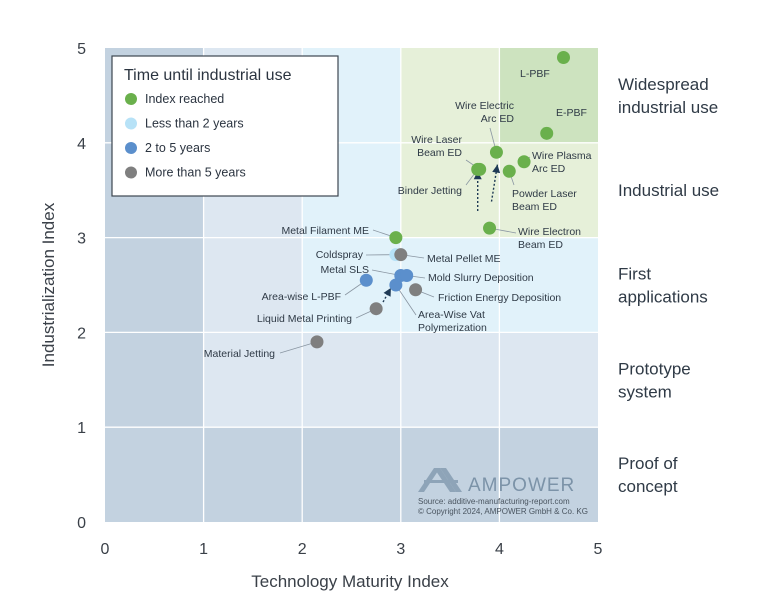  I want to click on x-tick-label: 4, so click(499, 549).